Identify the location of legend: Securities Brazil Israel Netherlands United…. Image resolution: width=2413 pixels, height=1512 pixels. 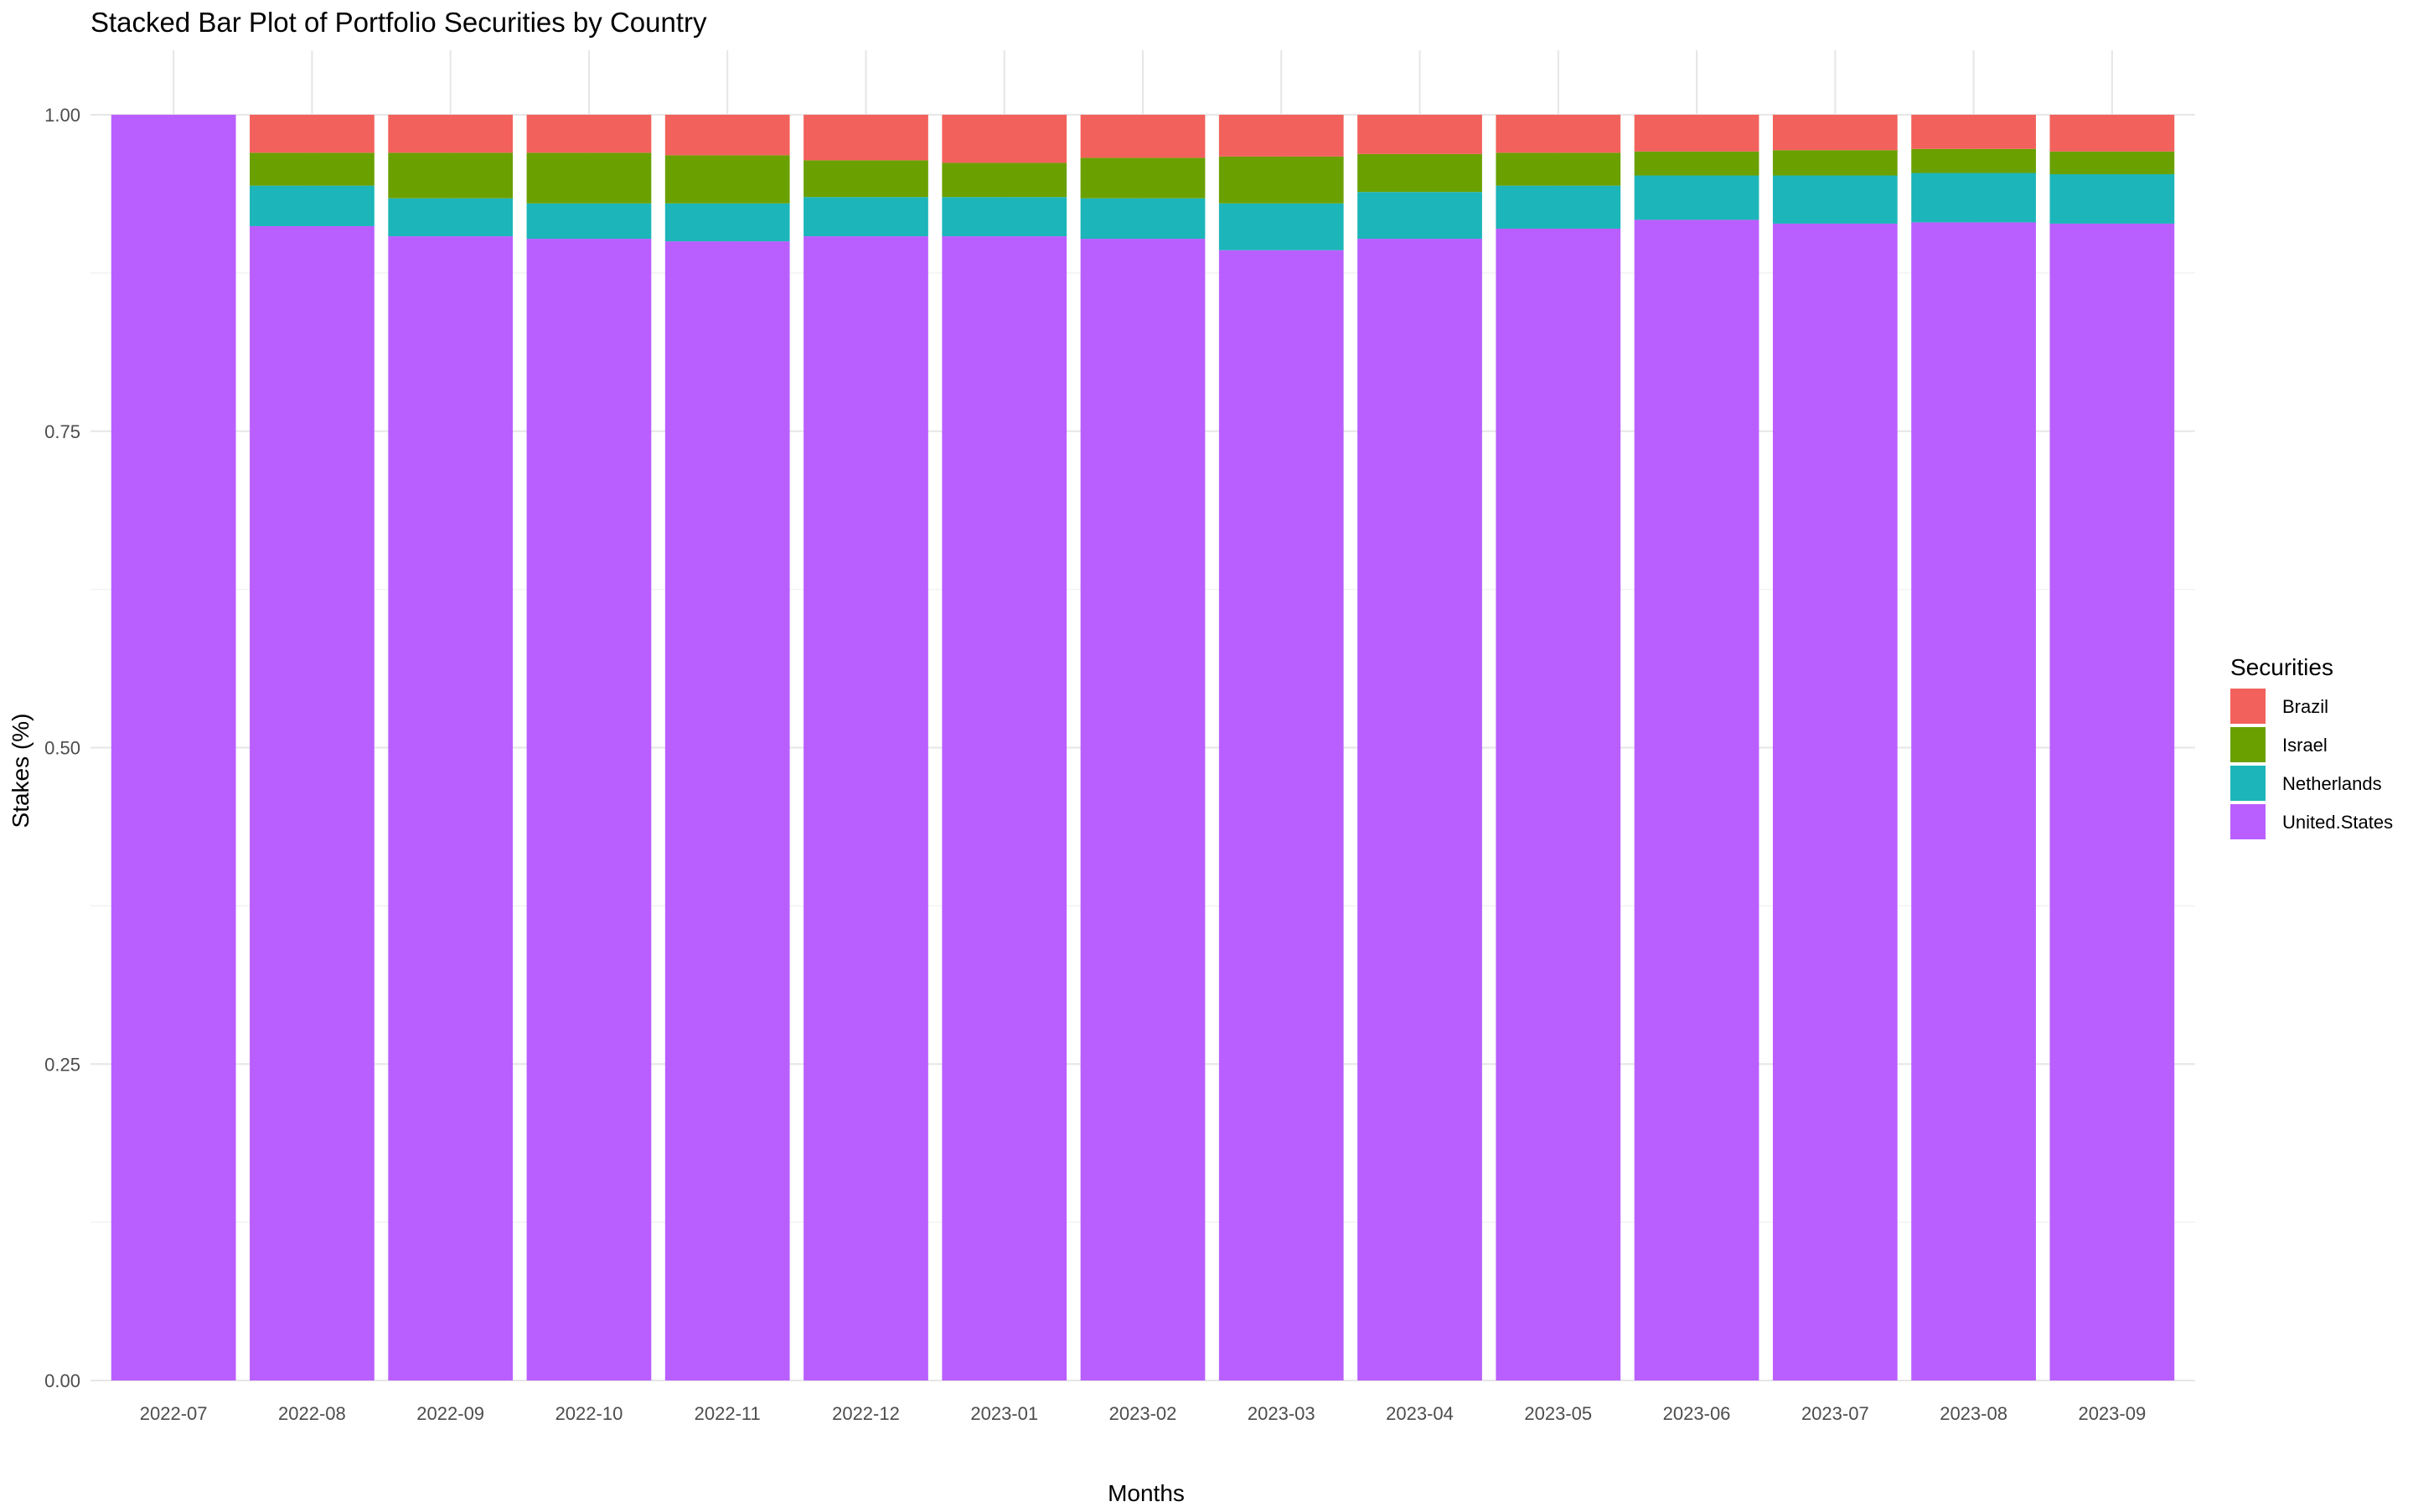
(2311, 746).